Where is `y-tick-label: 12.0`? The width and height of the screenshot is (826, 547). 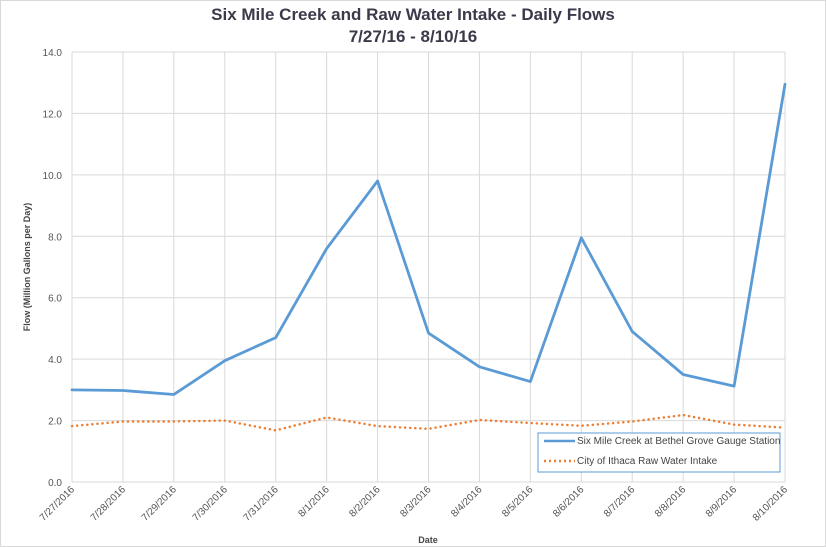
y-tick-label: 12.0 is located at coordinates (53, 114).